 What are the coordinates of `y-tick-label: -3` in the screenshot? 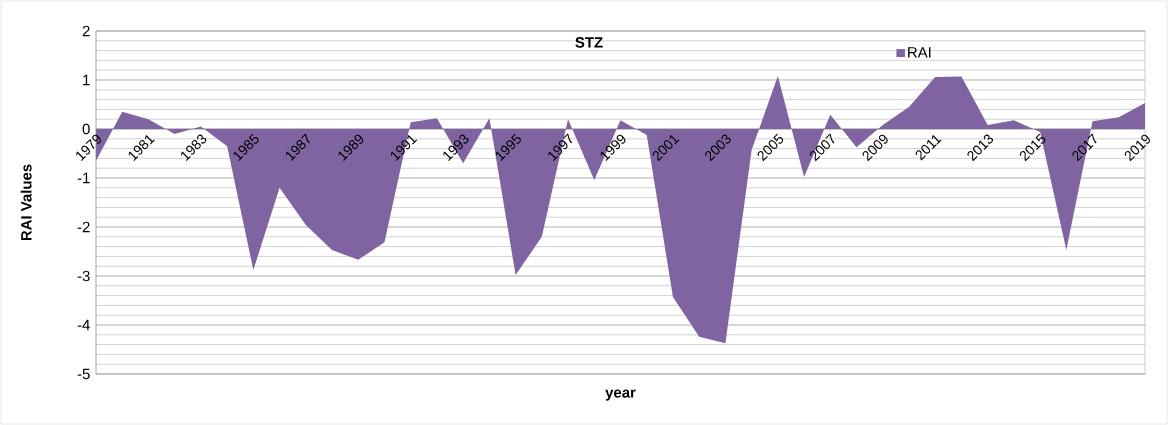 It's located at (83, 276).